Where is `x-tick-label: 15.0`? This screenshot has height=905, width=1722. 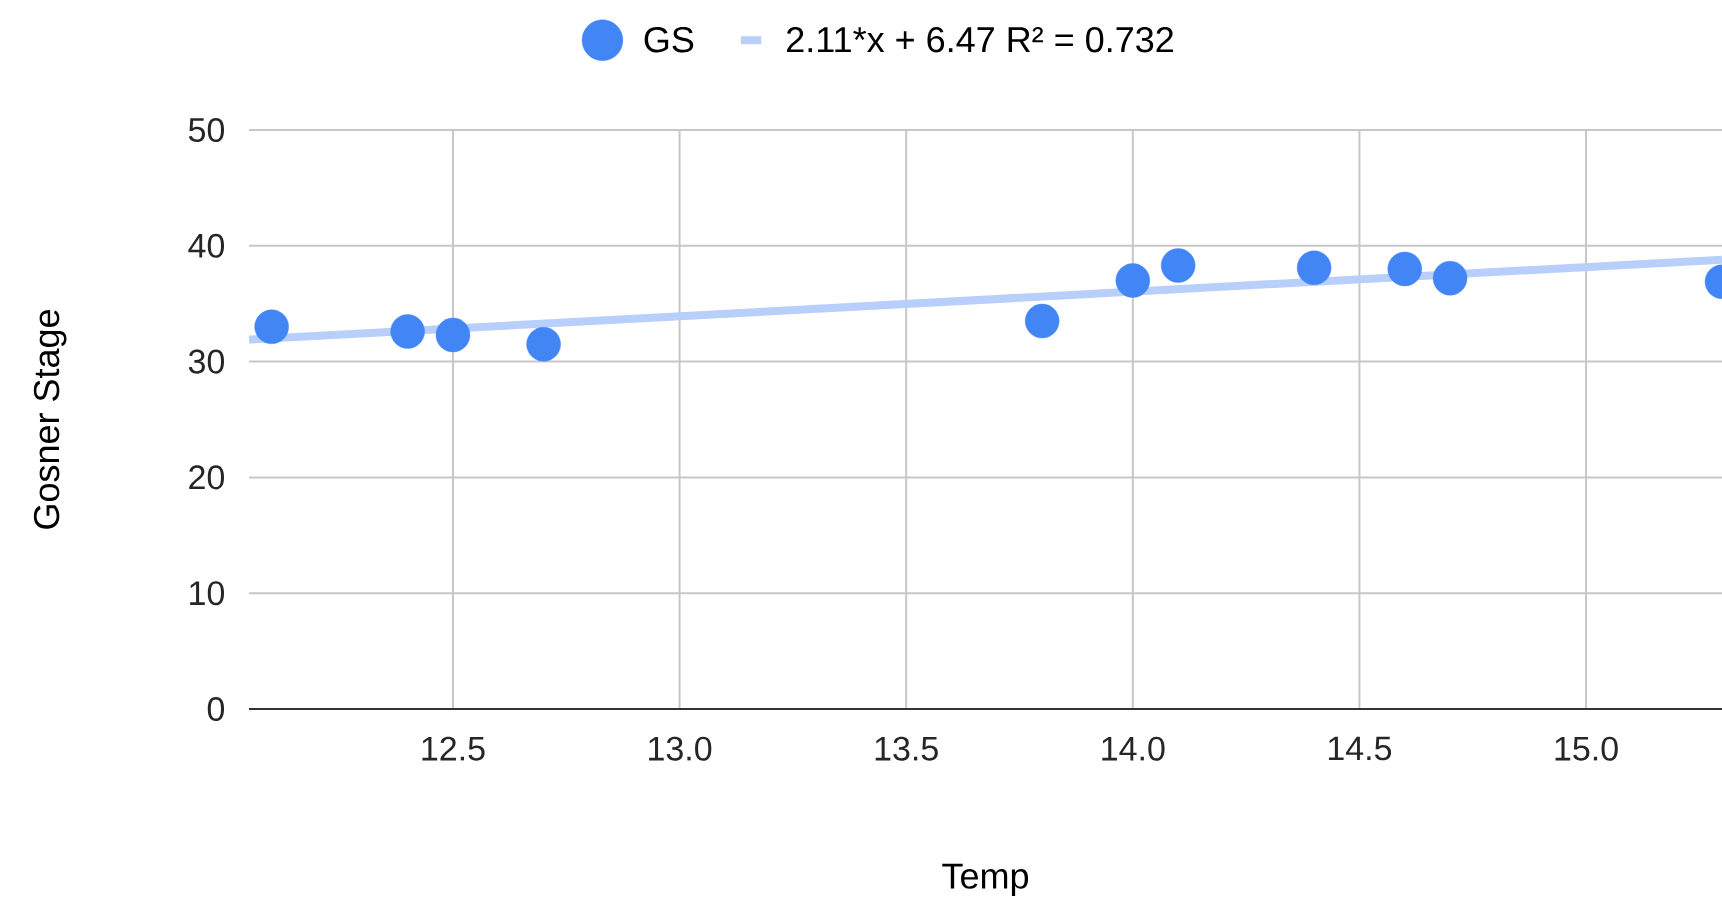
x-tick-label: 15.0 is located at coordinates (1586, 748).